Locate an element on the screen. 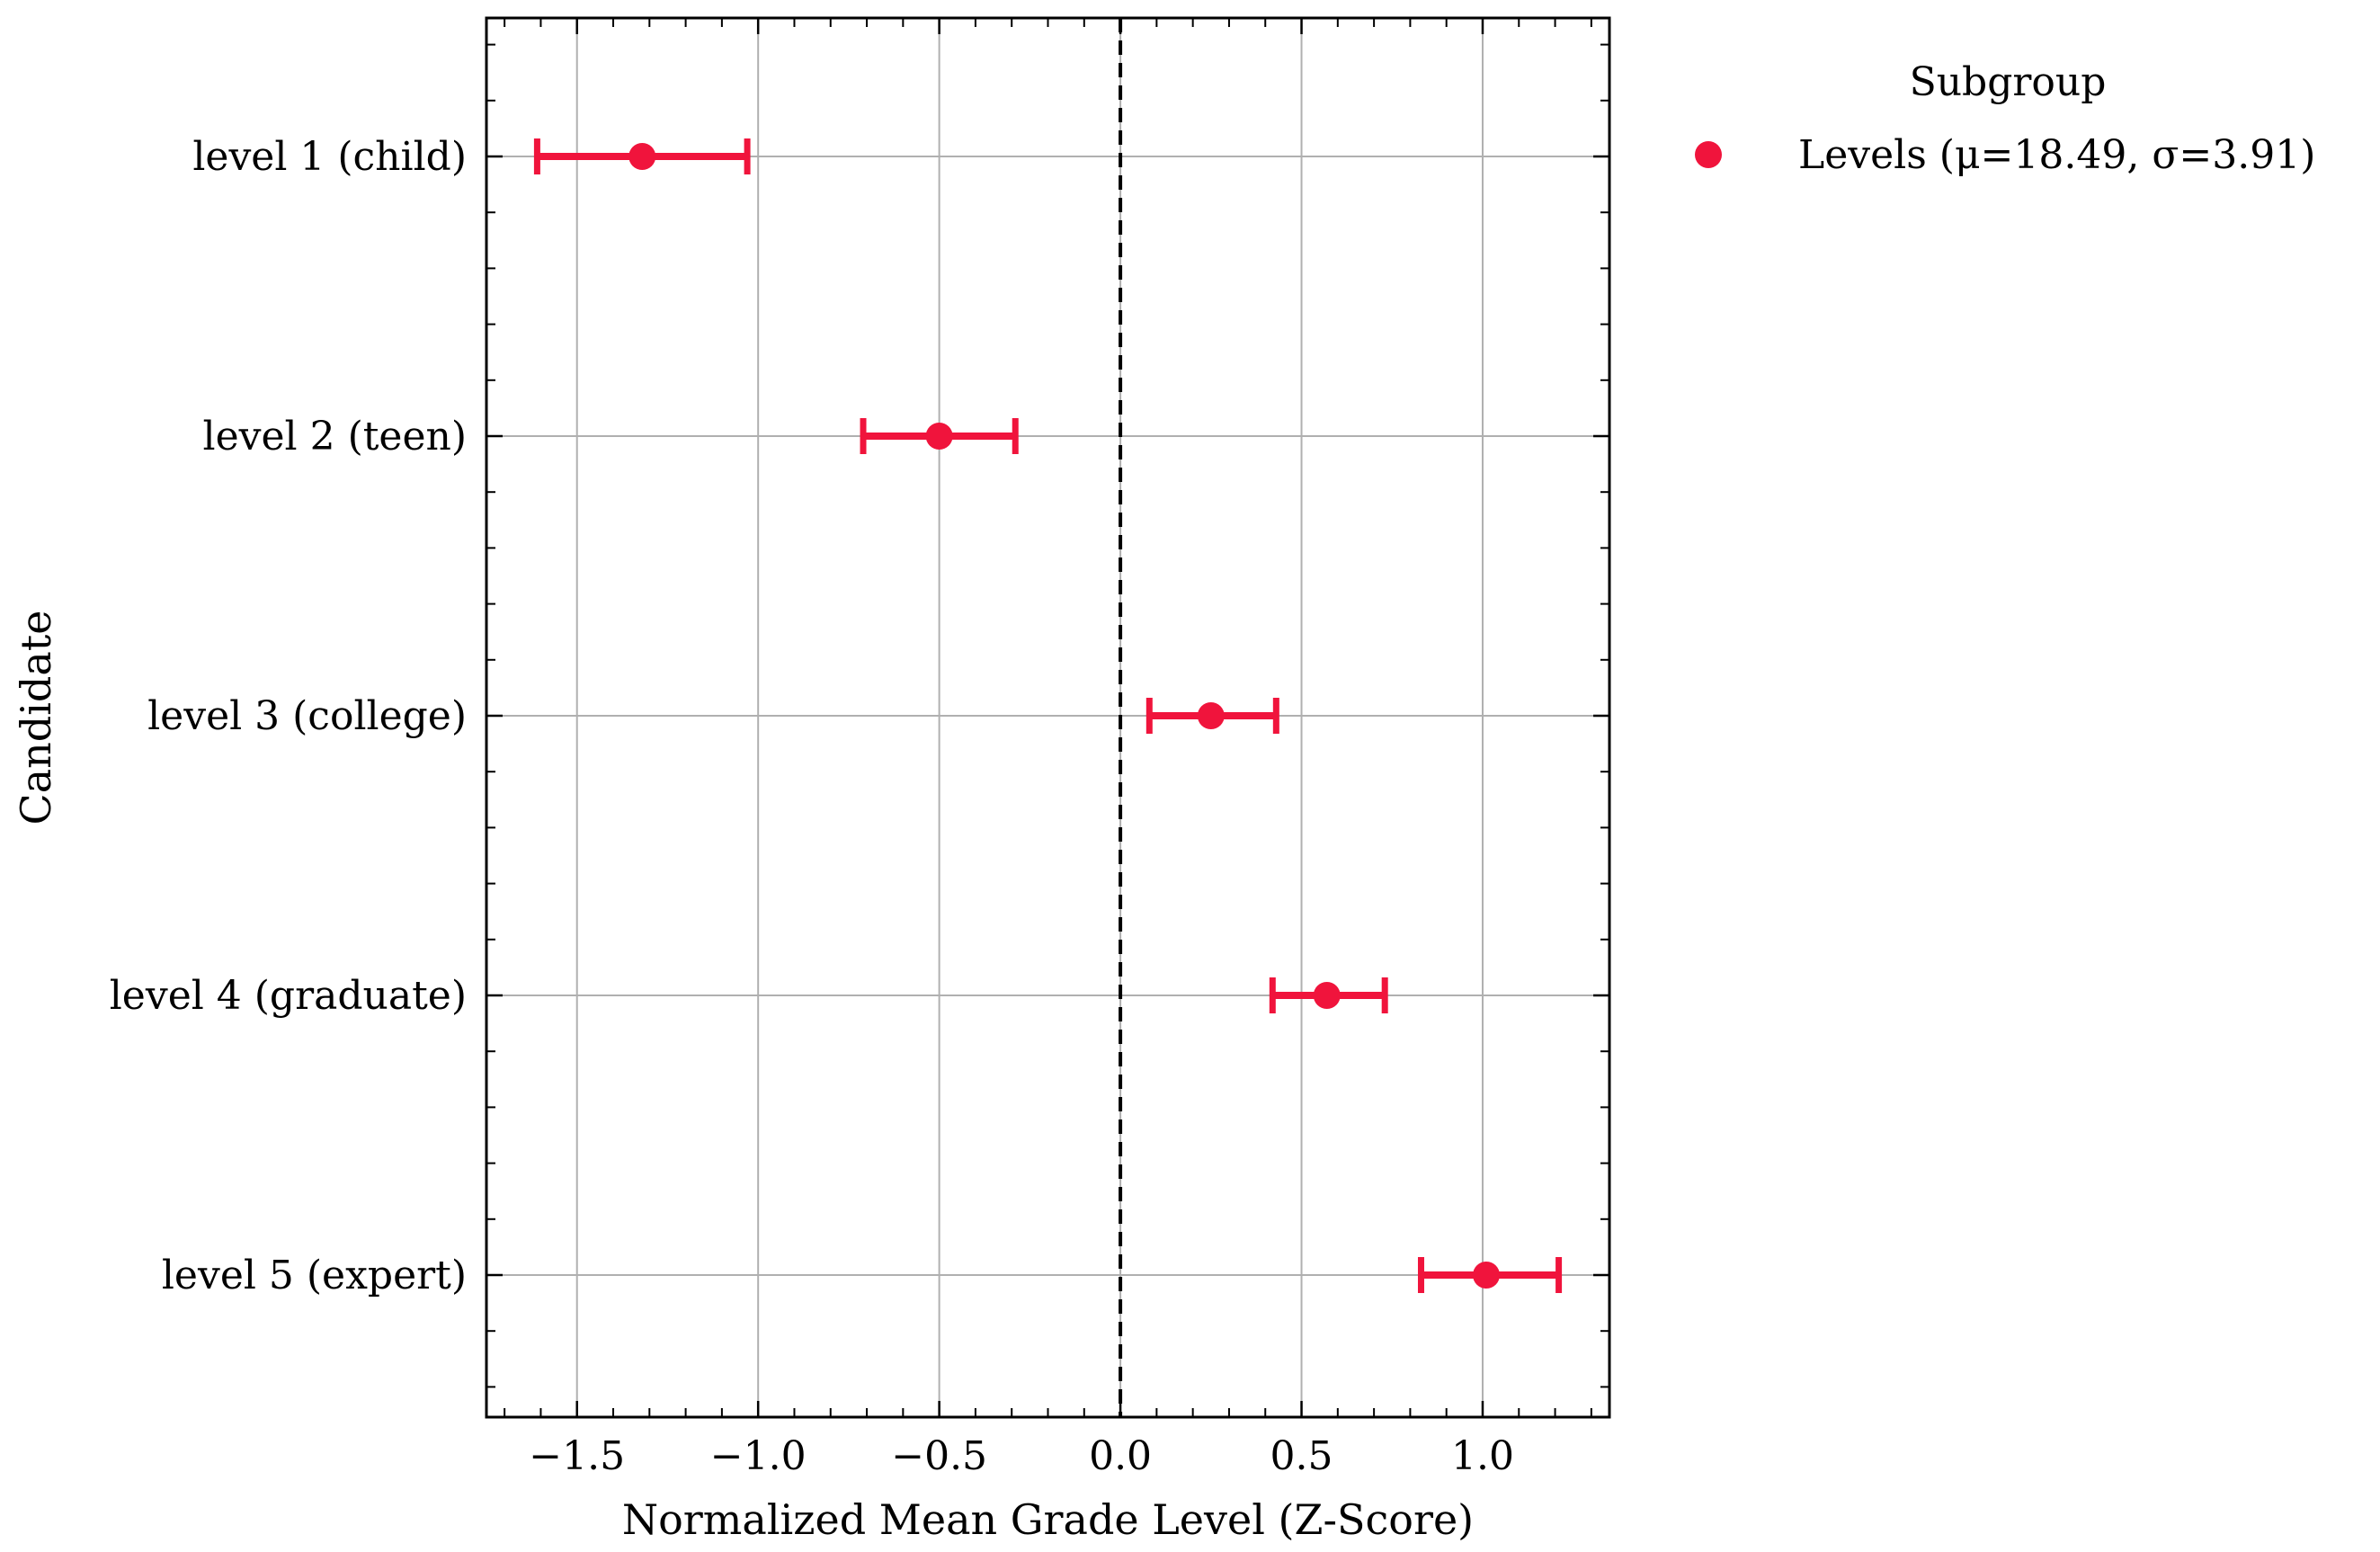 This screenshot has width=2380, height=1552. x-tick-label: −0.5 is located at coordinates (939, 1456).